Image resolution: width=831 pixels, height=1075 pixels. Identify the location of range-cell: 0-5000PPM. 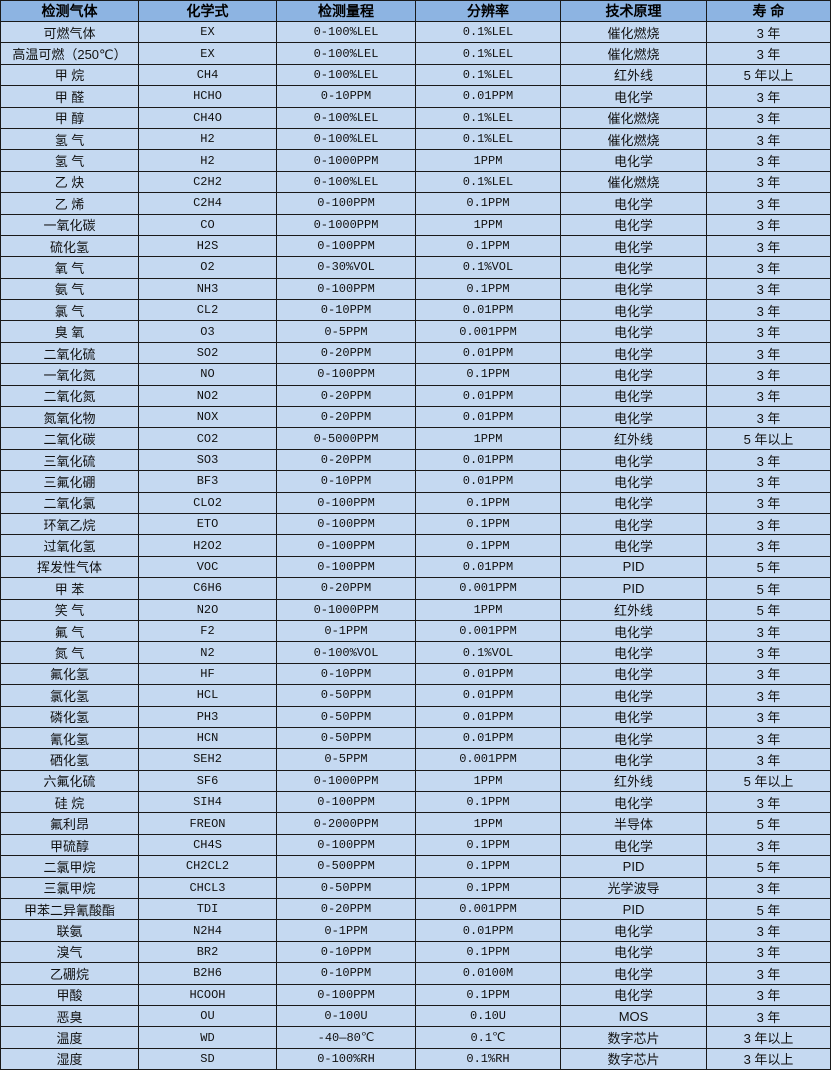
(346, 438).